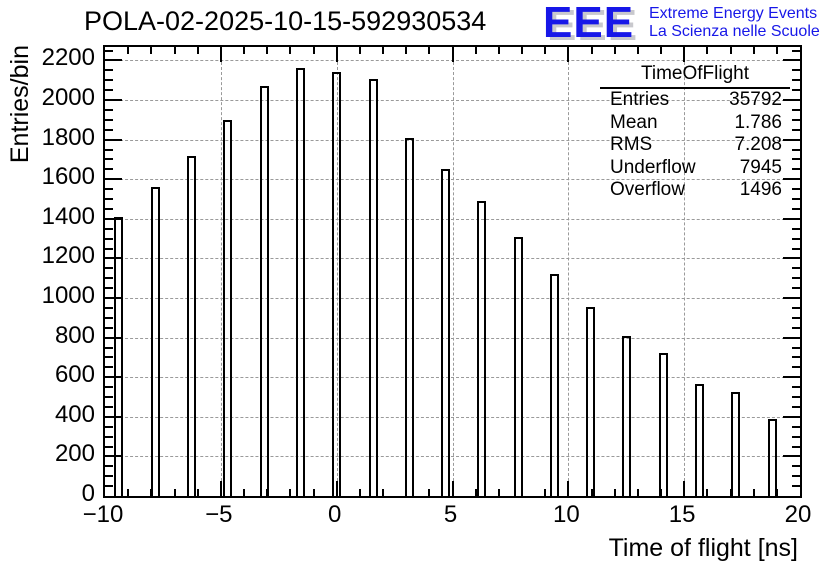 The image size is (836, 572). I want to click on logo-tagline-line1: Extreme Energy Events, so click(733, 13).